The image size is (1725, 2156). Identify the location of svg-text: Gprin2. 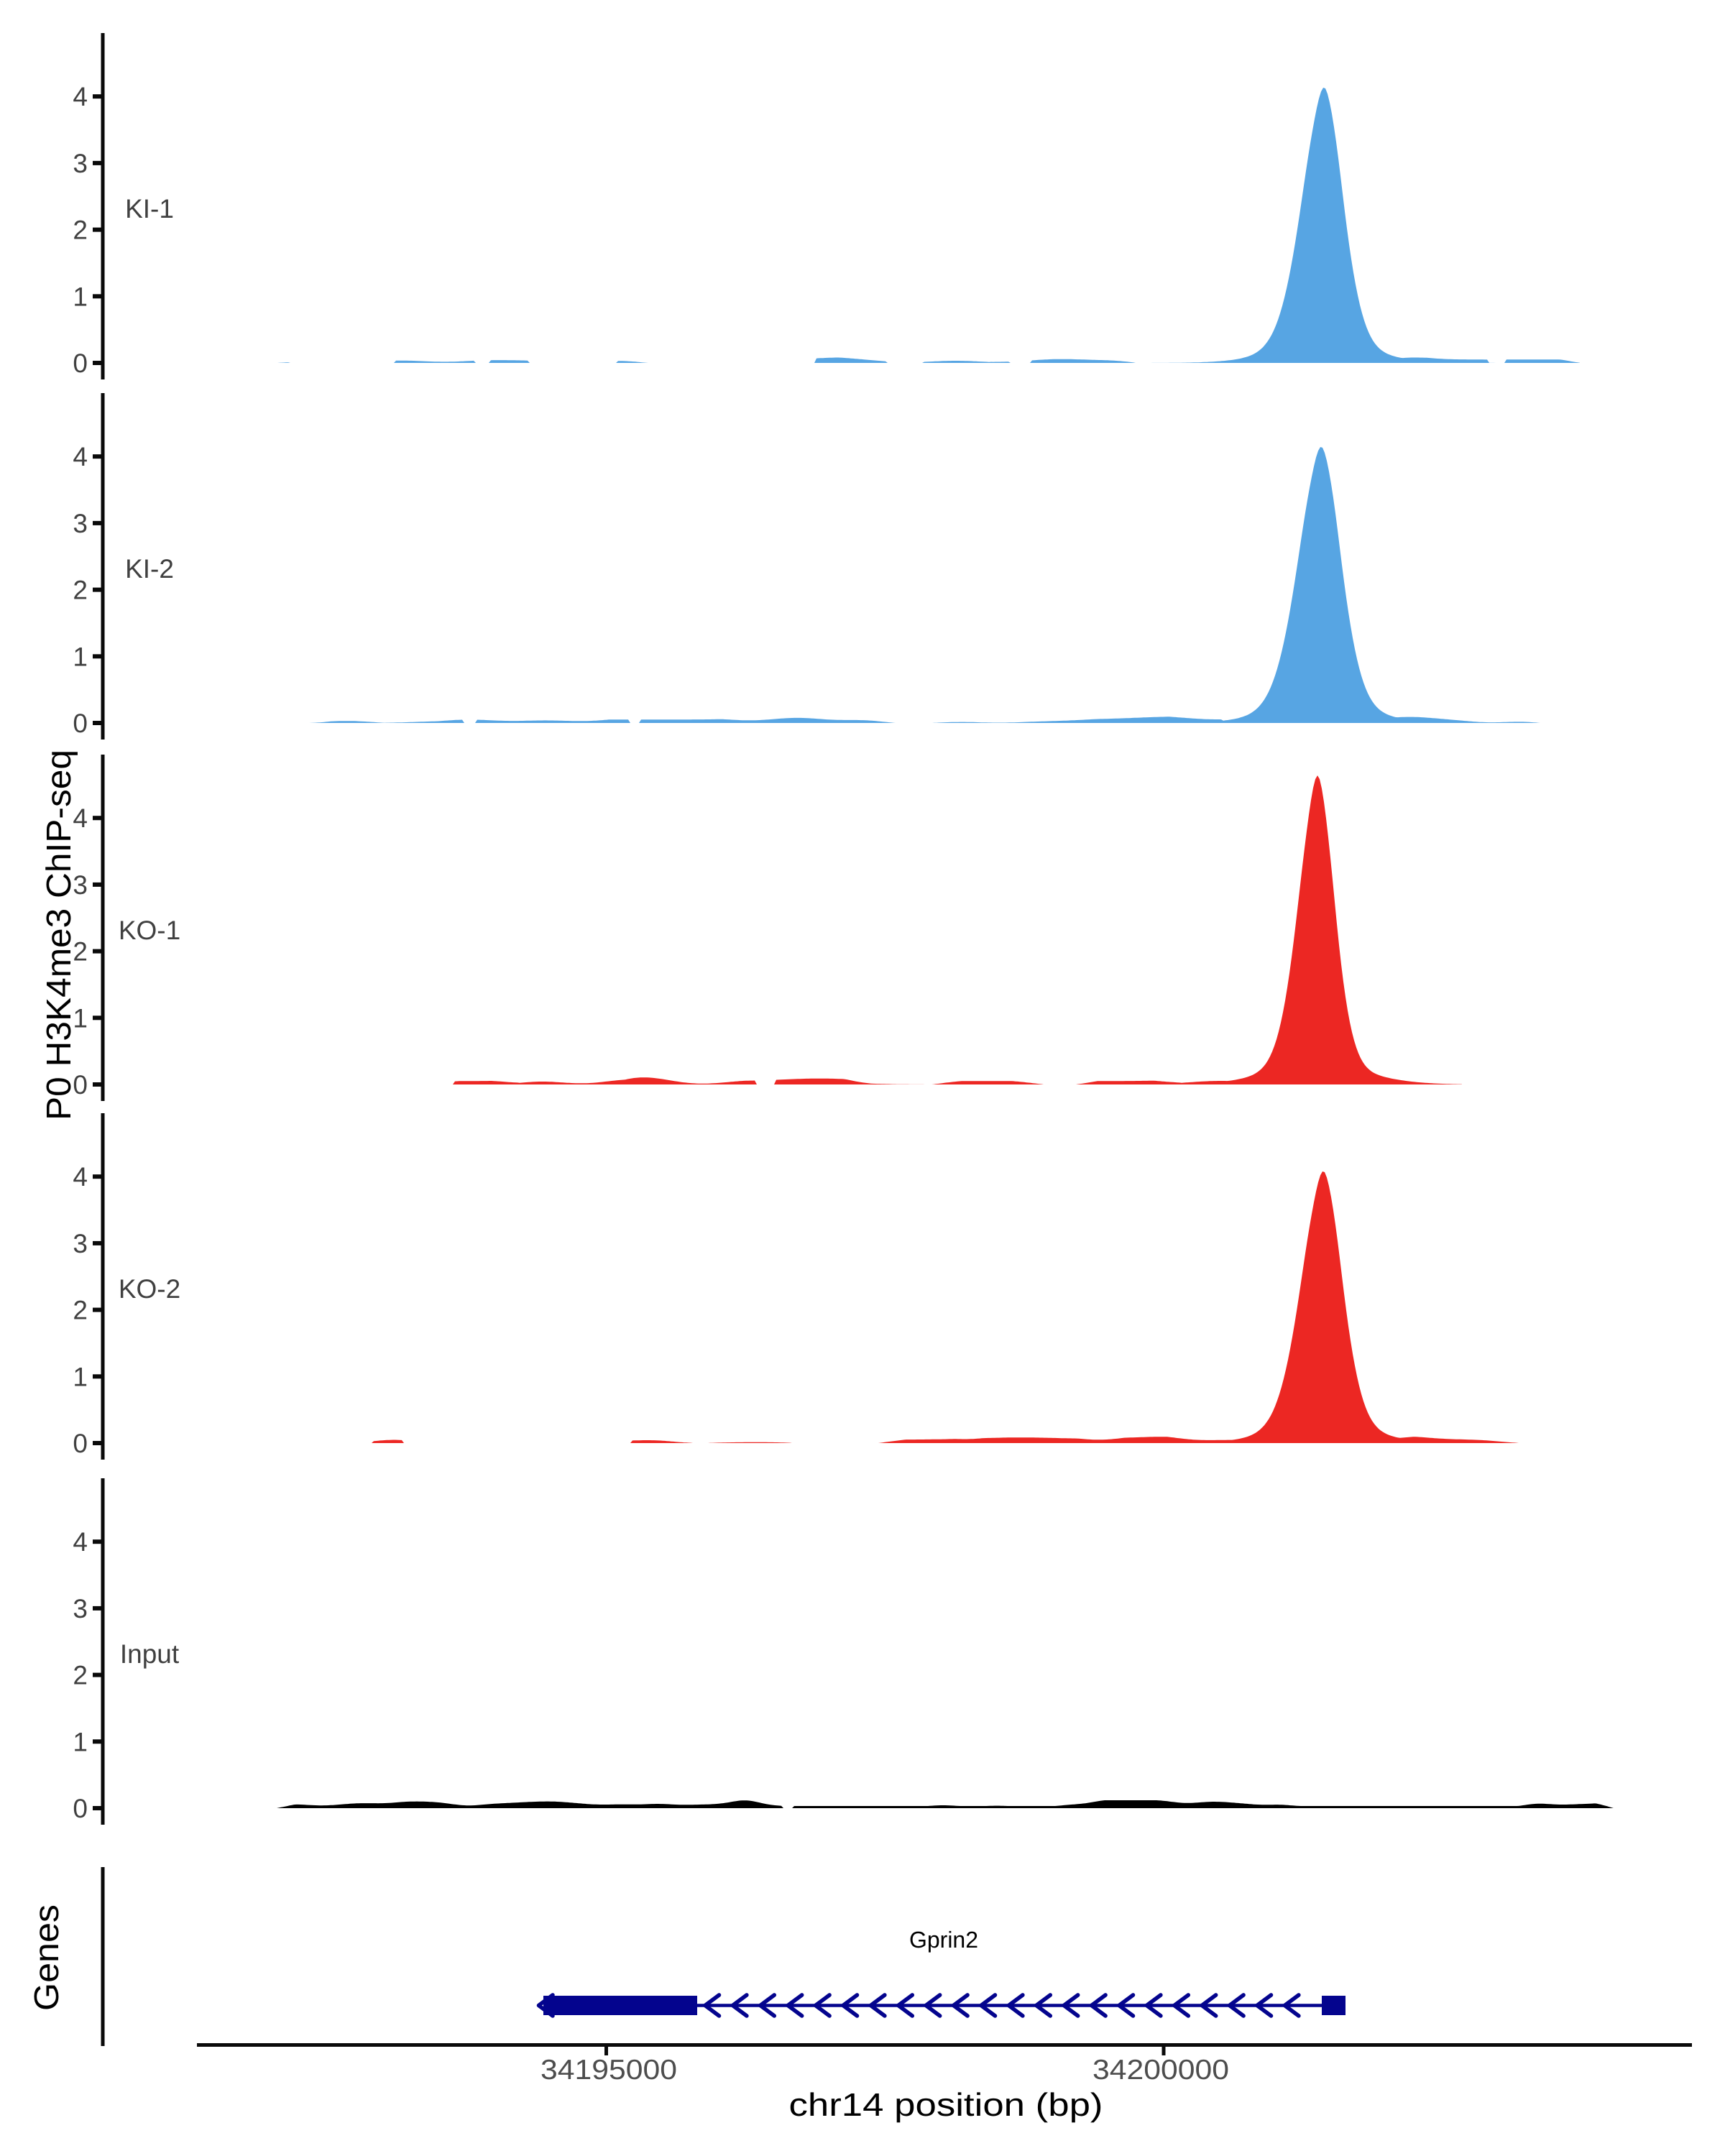
(943, 1940).